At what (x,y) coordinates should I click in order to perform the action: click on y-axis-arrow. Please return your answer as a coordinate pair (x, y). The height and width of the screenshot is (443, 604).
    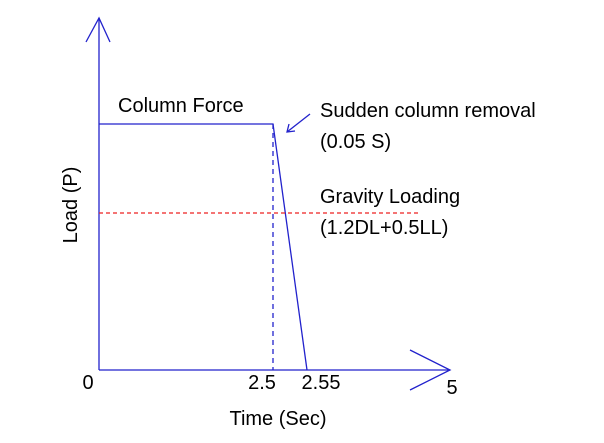
    Looking at the image, I should click on (98, 29).